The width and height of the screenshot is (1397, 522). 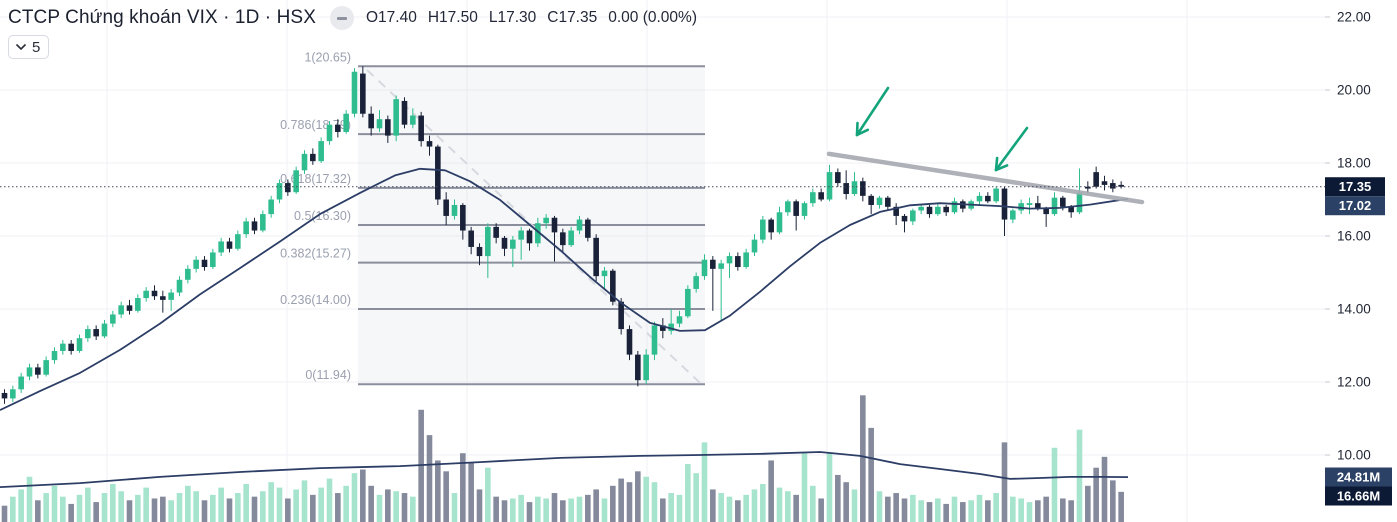 What do you see at coordinates (315, 179) in the screenshot?
I see `fib-level-label: 0.618(17.32)` at bounding box center [315, 179].